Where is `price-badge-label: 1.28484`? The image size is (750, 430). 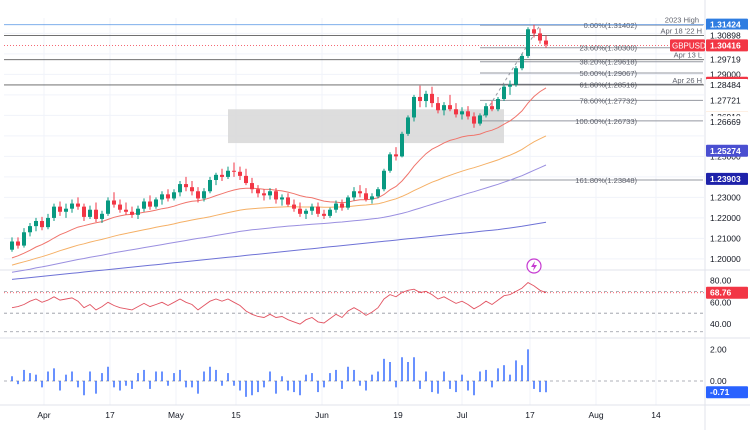 price-badge-label: 1.28484 is located at coordinates (725, 85).